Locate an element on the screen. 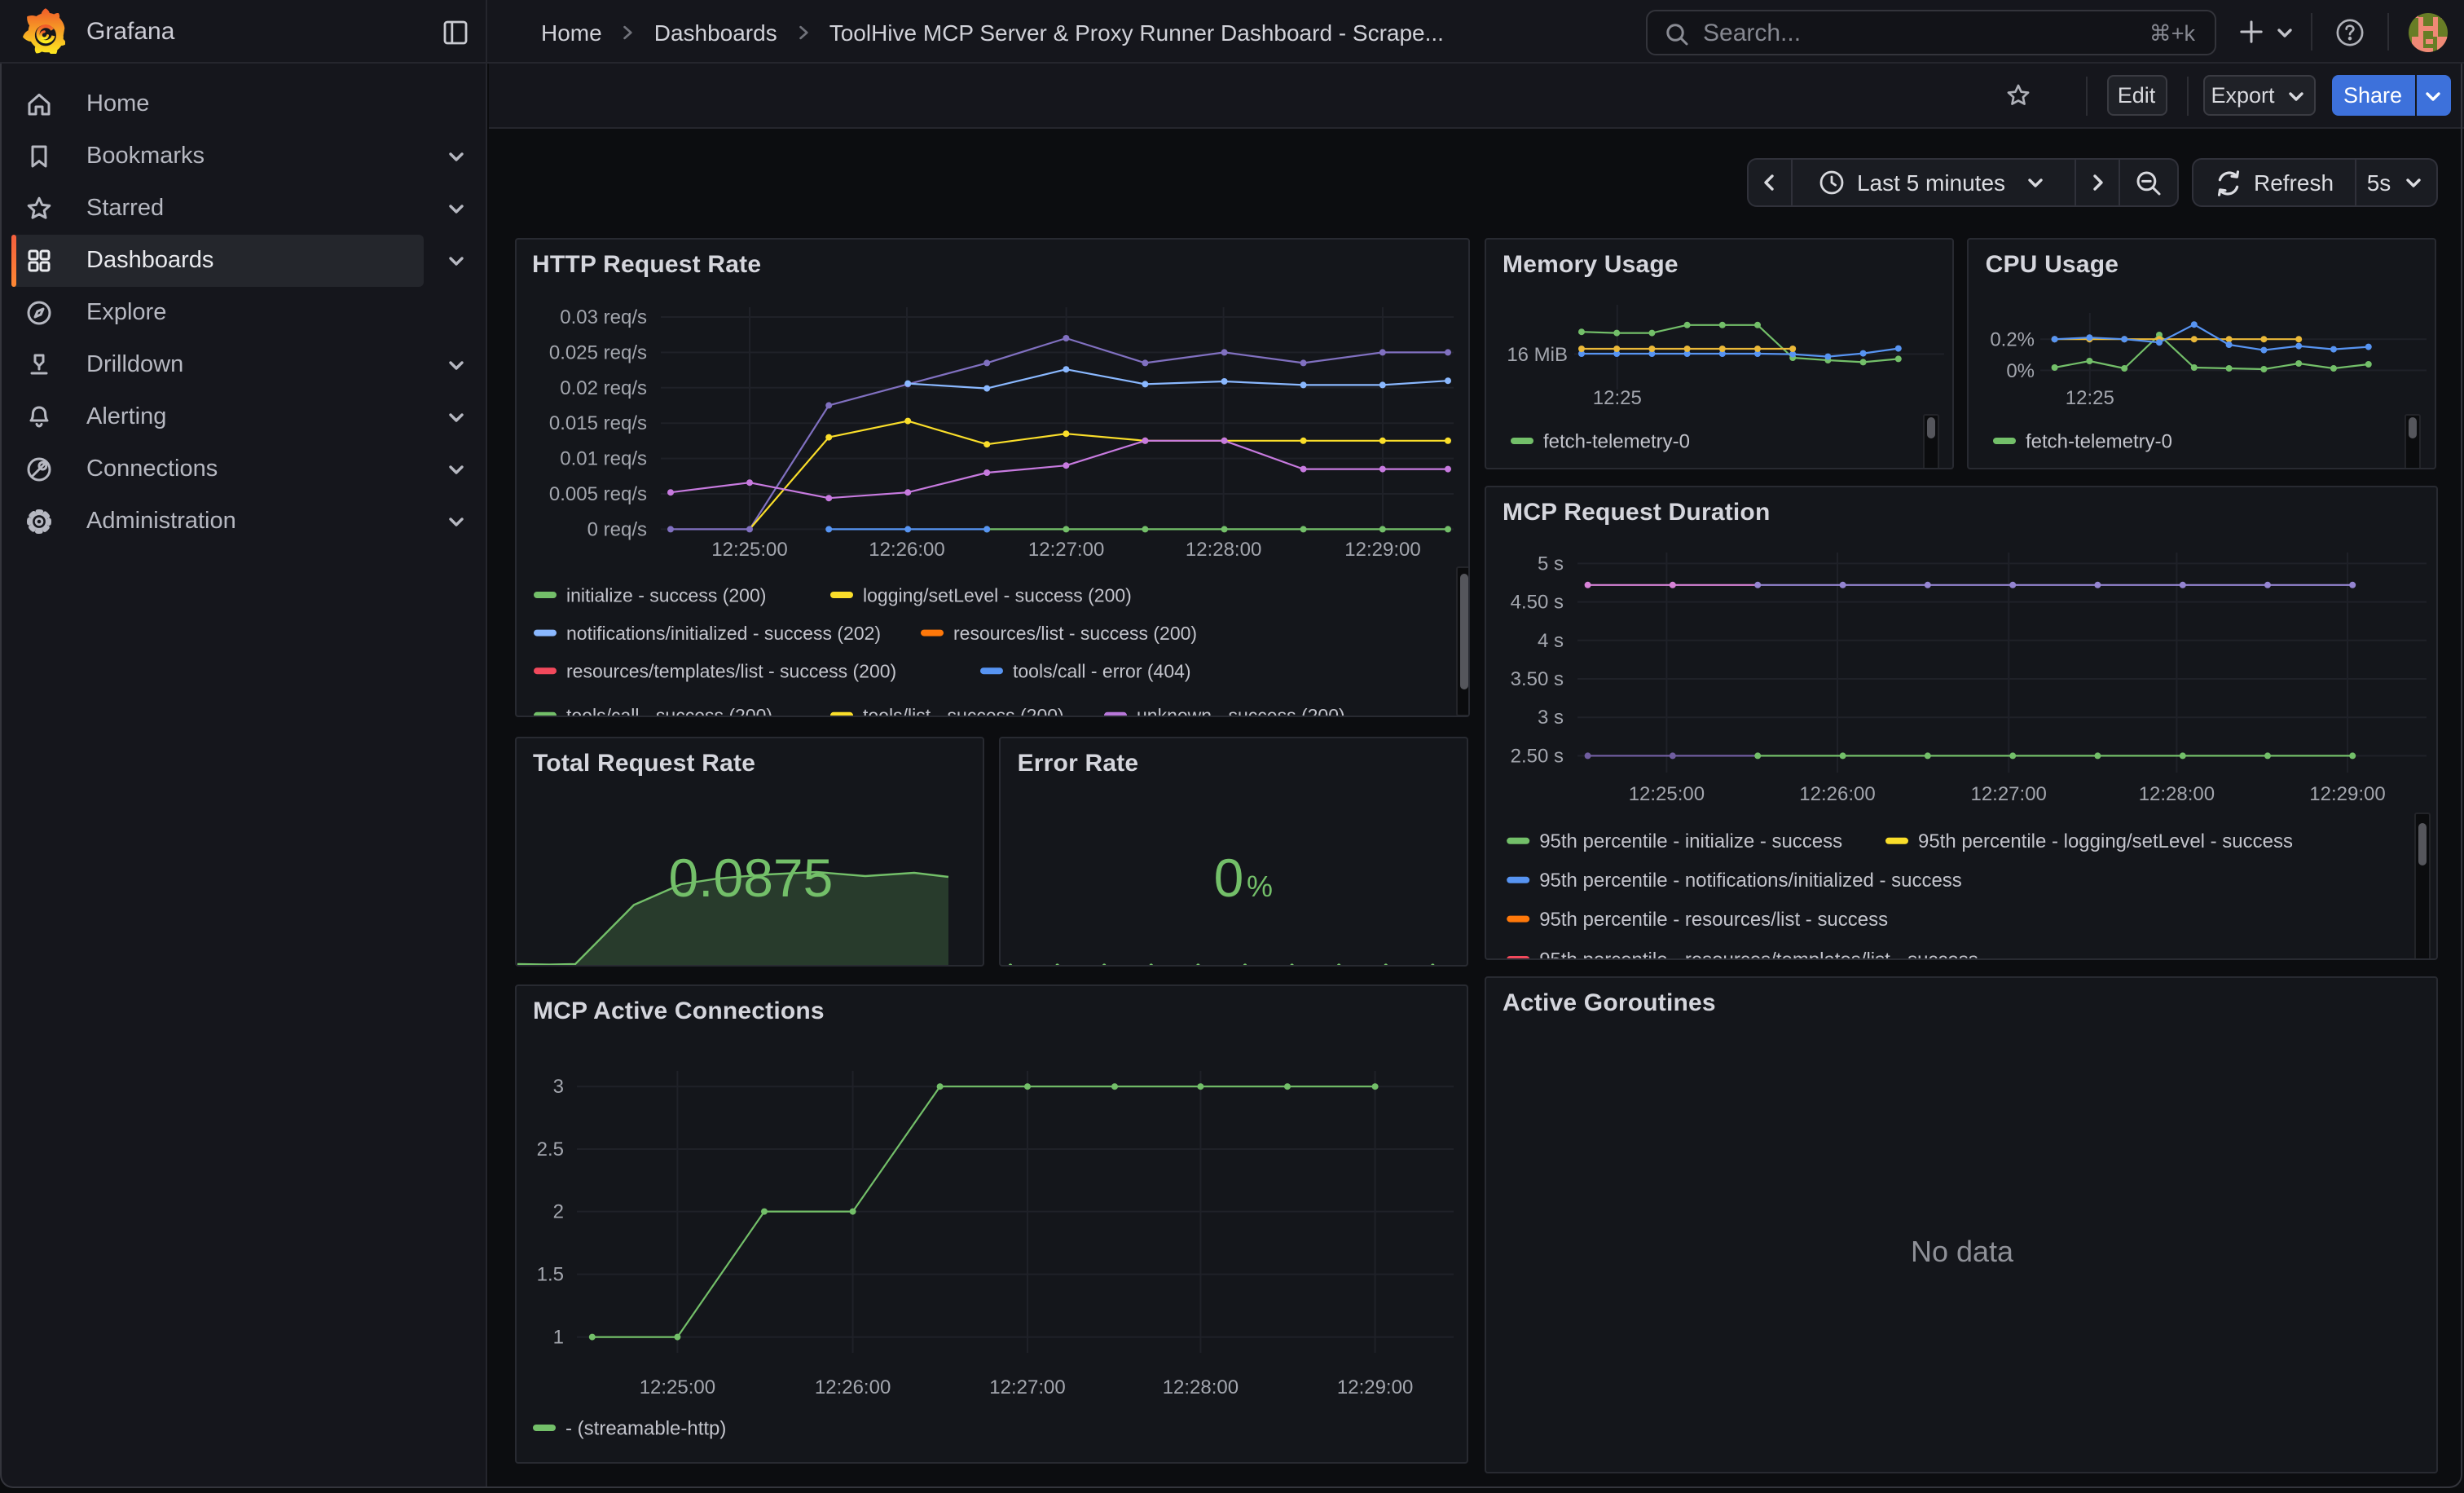  svg-text: 3.50 s is located at coordinates (1537, 679).